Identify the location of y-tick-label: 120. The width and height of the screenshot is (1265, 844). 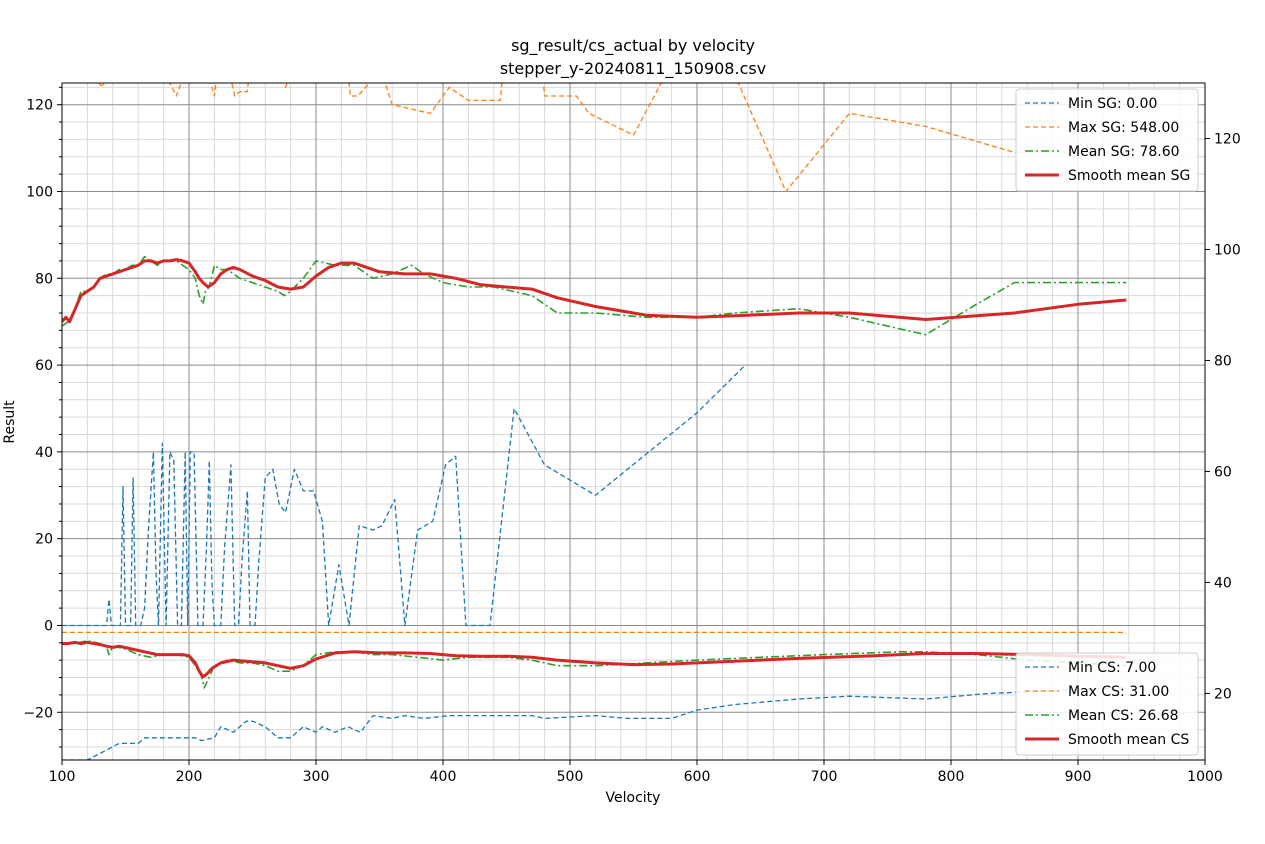
(39, 106).